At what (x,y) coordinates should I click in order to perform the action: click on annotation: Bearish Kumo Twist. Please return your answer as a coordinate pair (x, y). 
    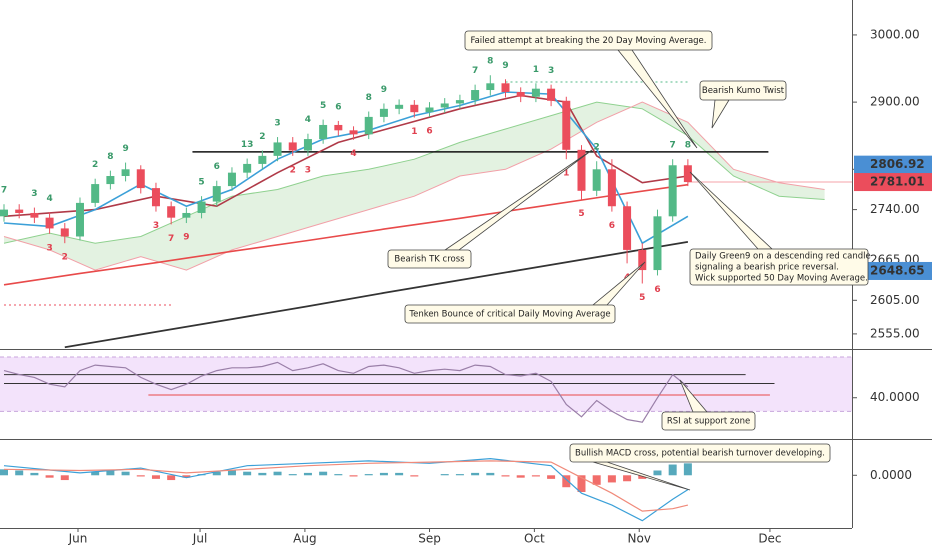
    Looking at the image, I should click on (743, 104).